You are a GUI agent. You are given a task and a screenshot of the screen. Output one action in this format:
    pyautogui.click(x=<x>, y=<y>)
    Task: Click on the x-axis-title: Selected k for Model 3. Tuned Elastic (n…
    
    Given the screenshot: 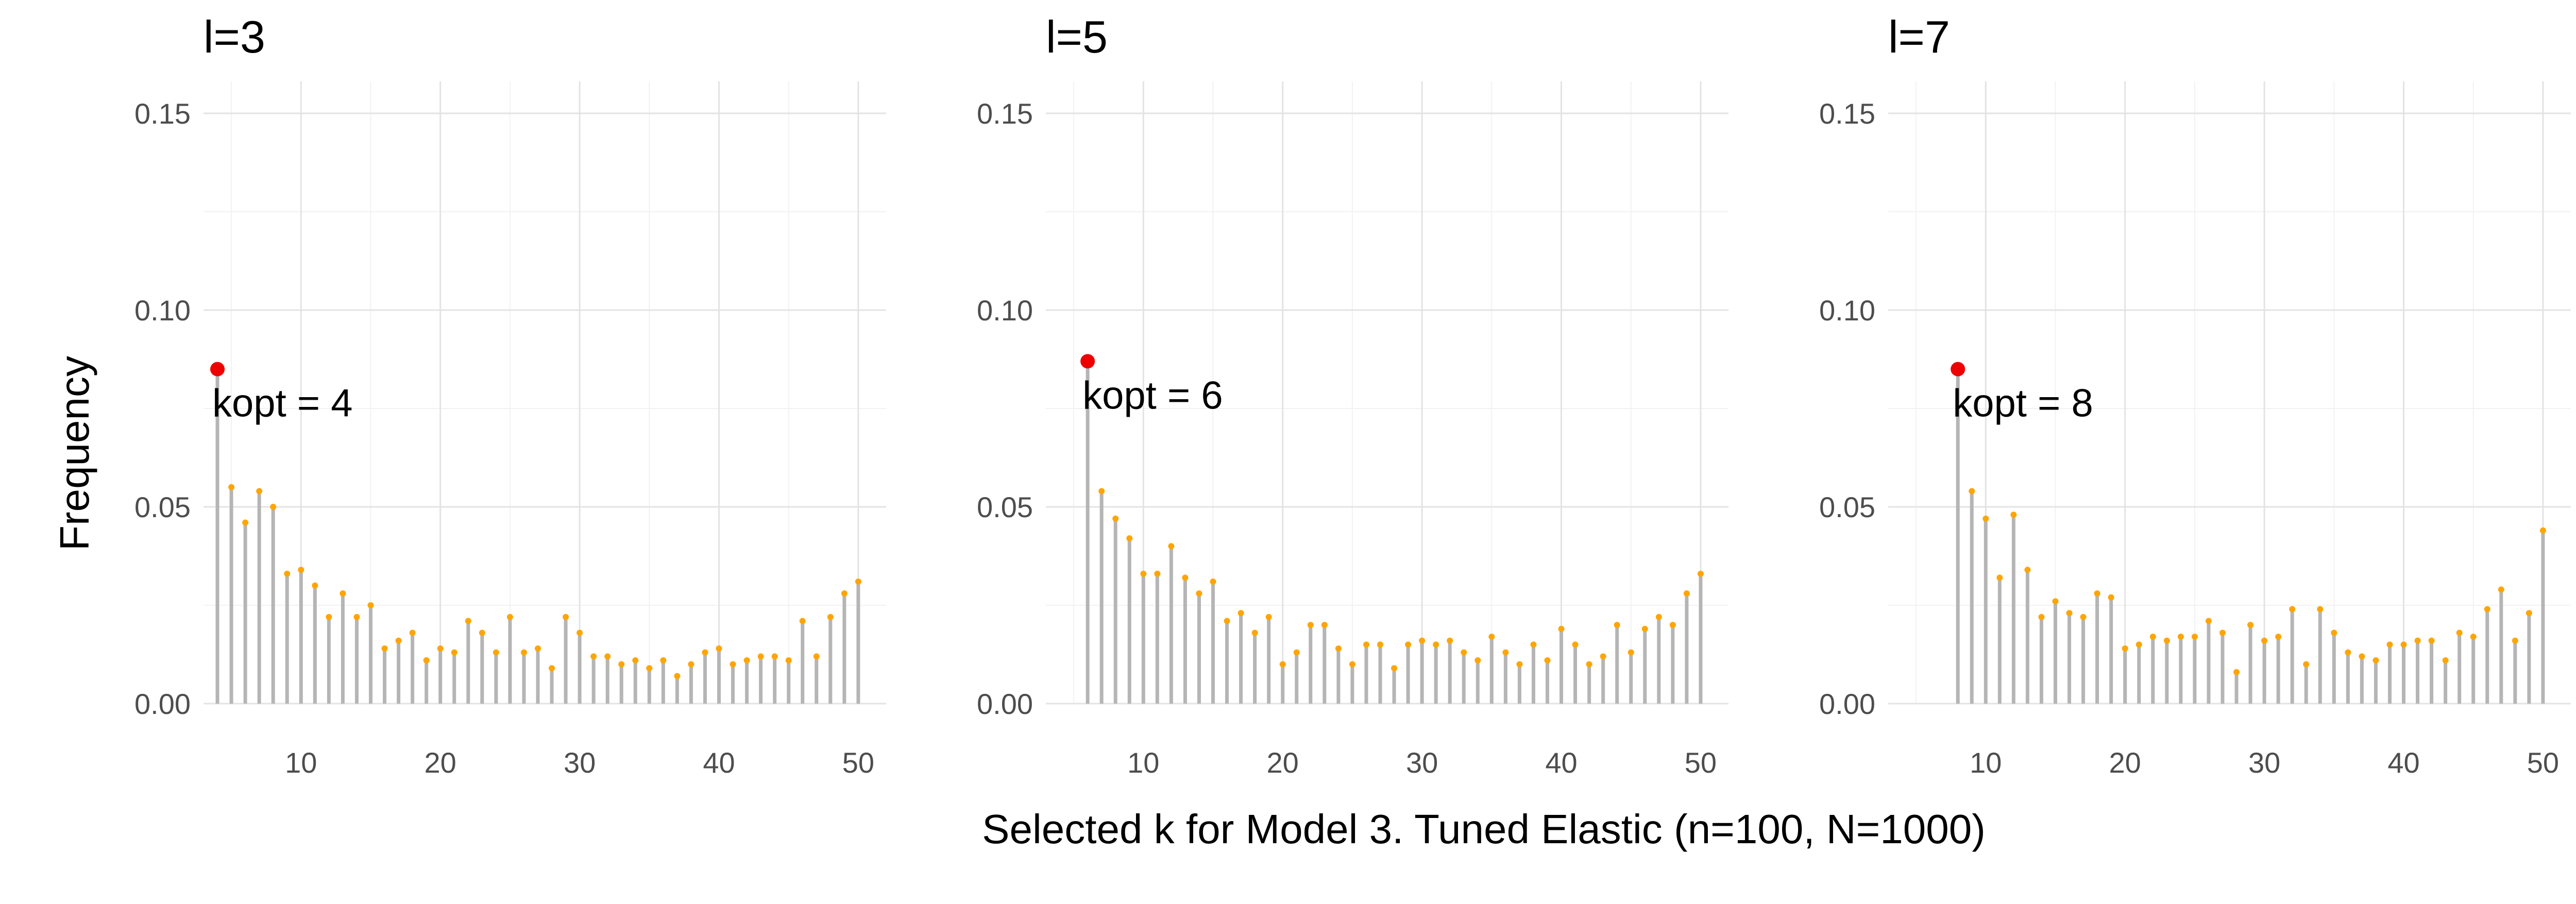 What is the action you would take?
    pyautogui.click(x=1484, y=829)
    